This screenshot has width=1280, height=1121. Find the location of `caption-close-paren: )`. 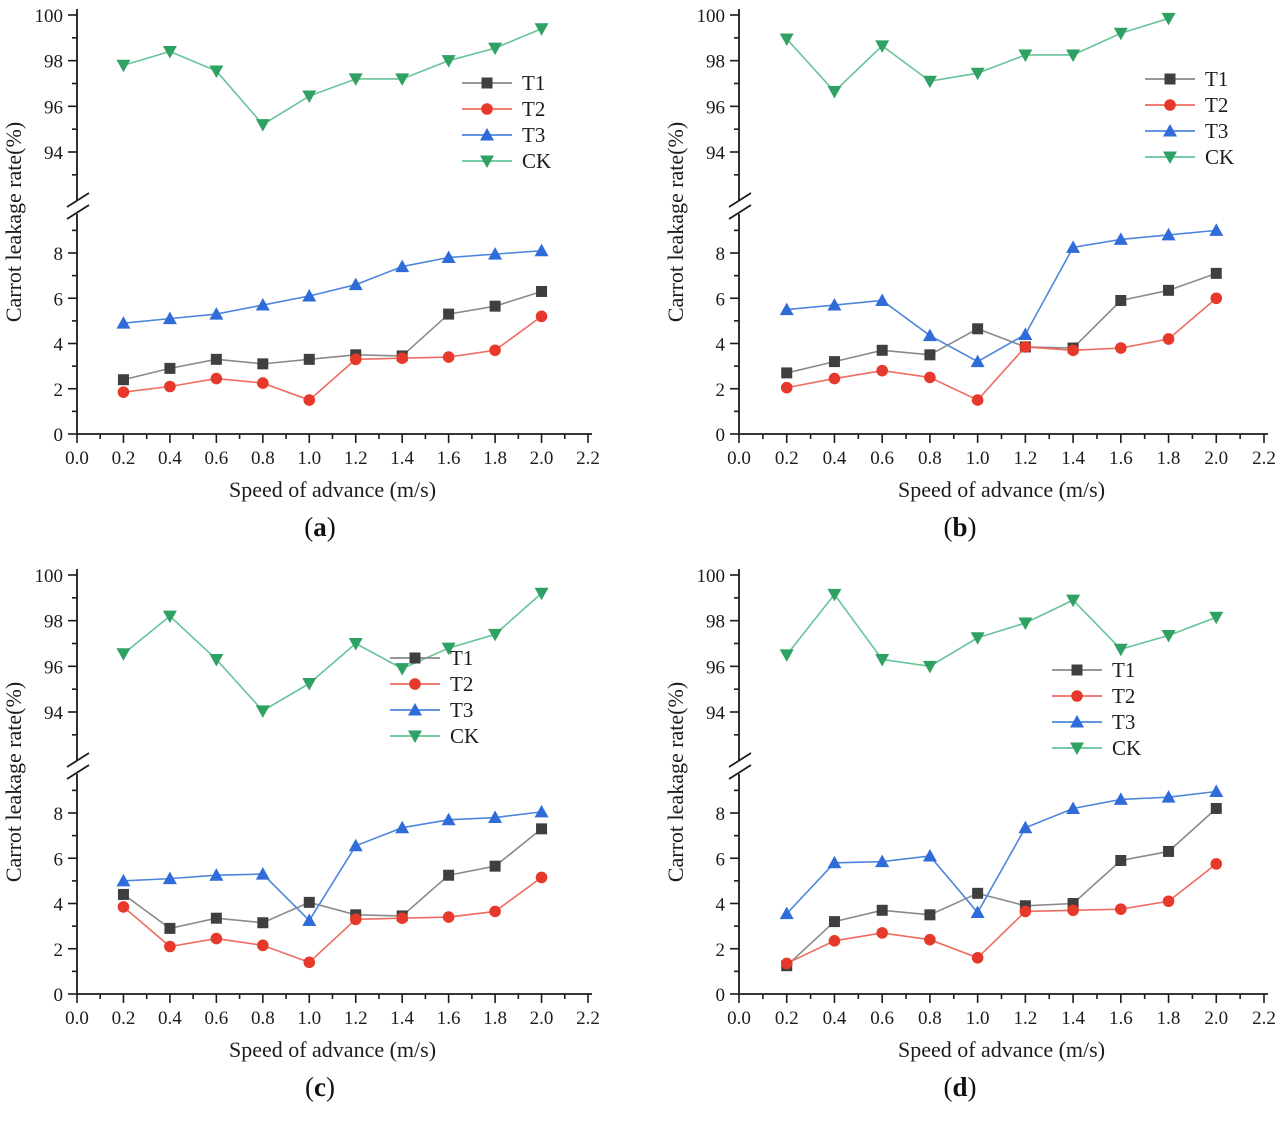

caption-close-paren: ) is located at coordinates (972, 527).